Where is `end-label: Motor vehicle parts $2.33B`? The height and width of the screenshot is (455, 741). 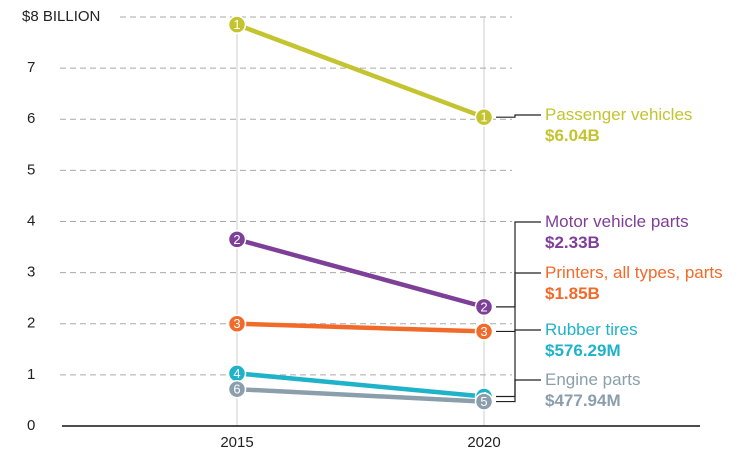
end-label: Motor vehicle parts $2.33B is located at coordinates (640, 232).